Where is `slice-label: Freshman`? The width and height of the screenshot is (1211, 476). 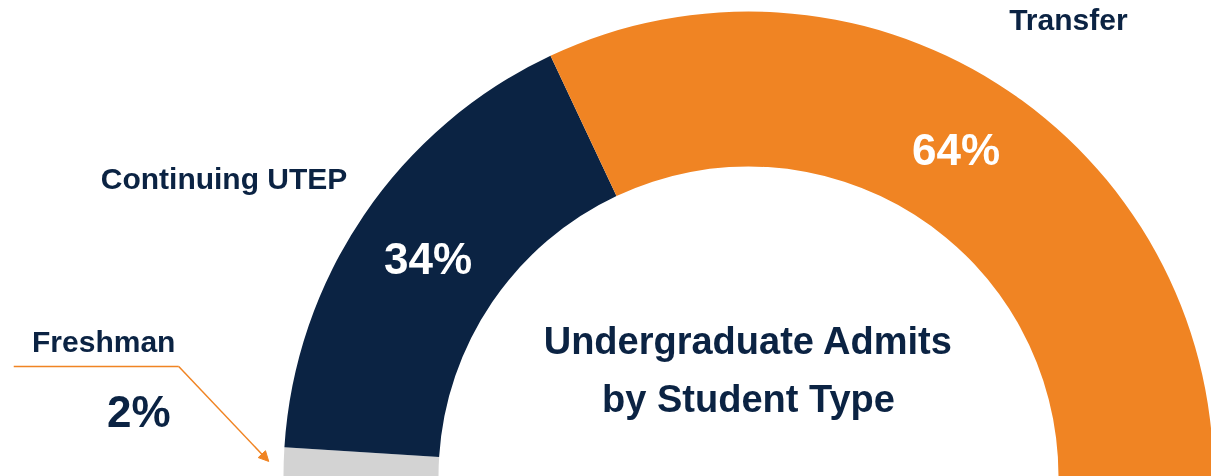 slice-label: Freshman is located at coordinates (104, 341).